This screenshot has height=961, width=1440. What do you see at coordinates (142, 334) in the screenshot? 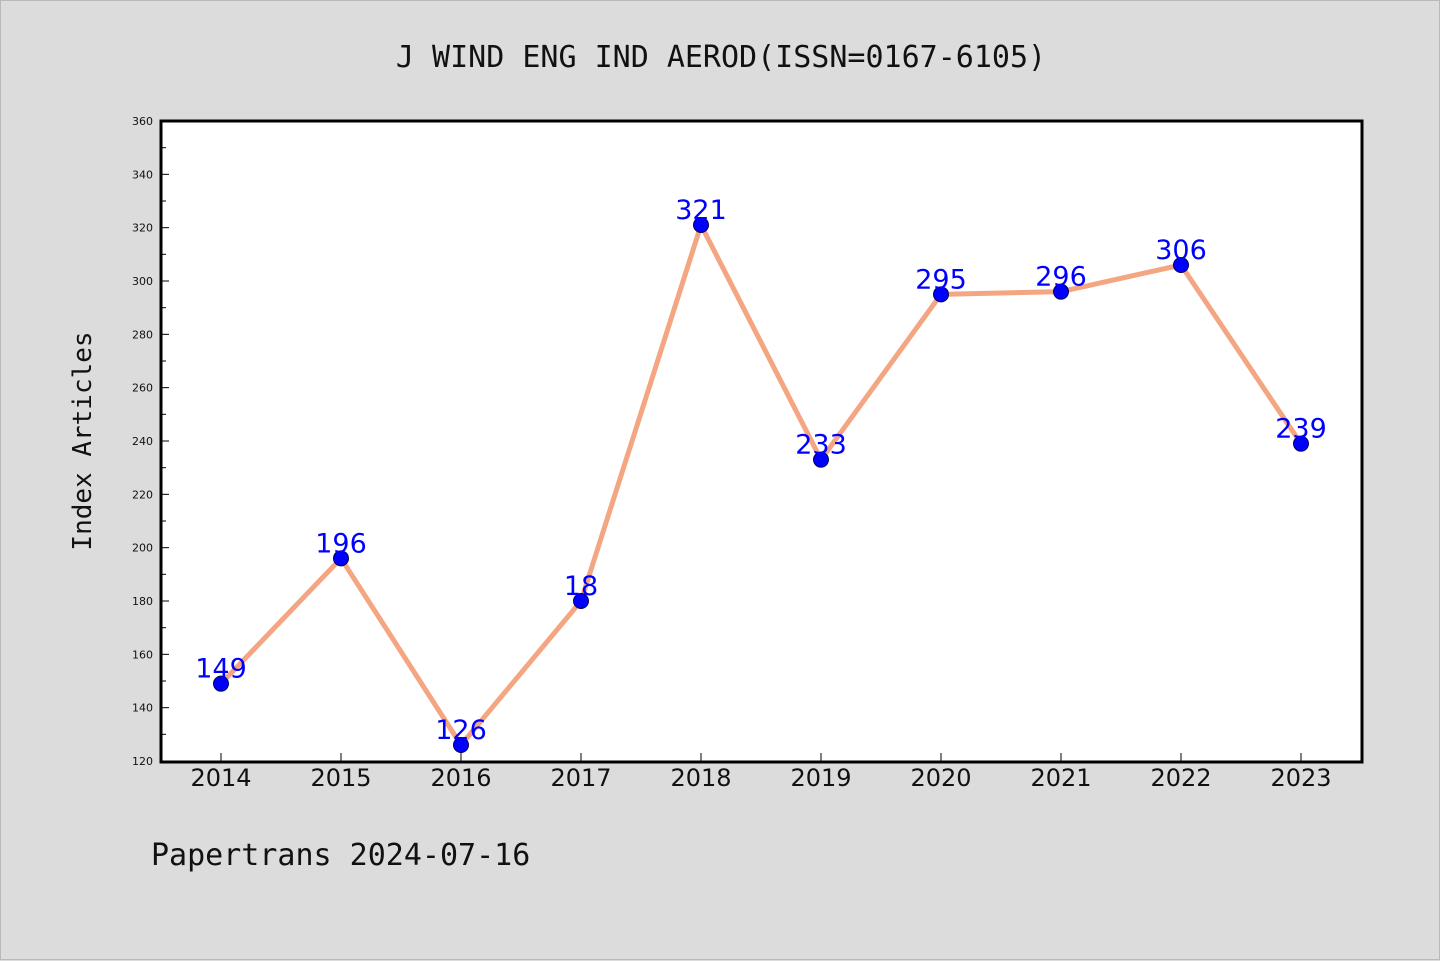
I see `y-tick-label: 280` at bounding box center [142, 334].